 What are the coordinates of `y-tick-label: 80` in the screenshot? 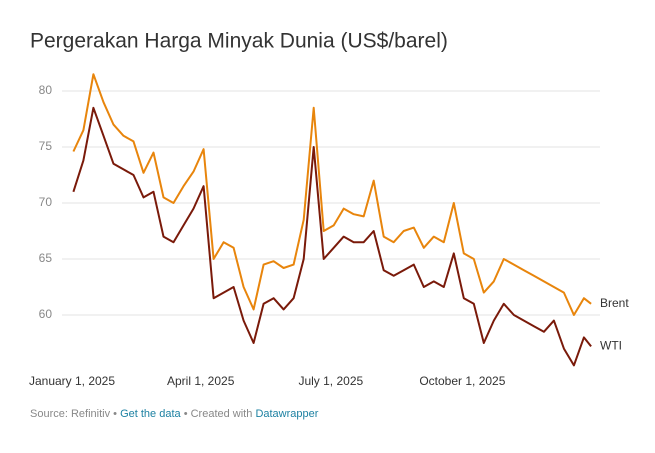 It's located at (46, 90).